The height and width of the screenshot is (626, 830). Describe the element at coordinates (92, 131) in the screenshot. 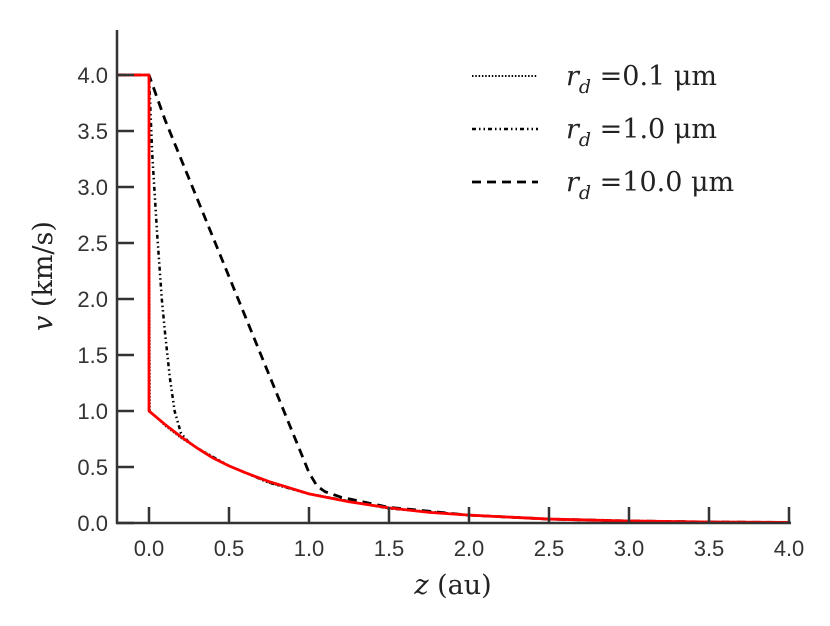

I see `y-tick-label: 3.5` at that location.